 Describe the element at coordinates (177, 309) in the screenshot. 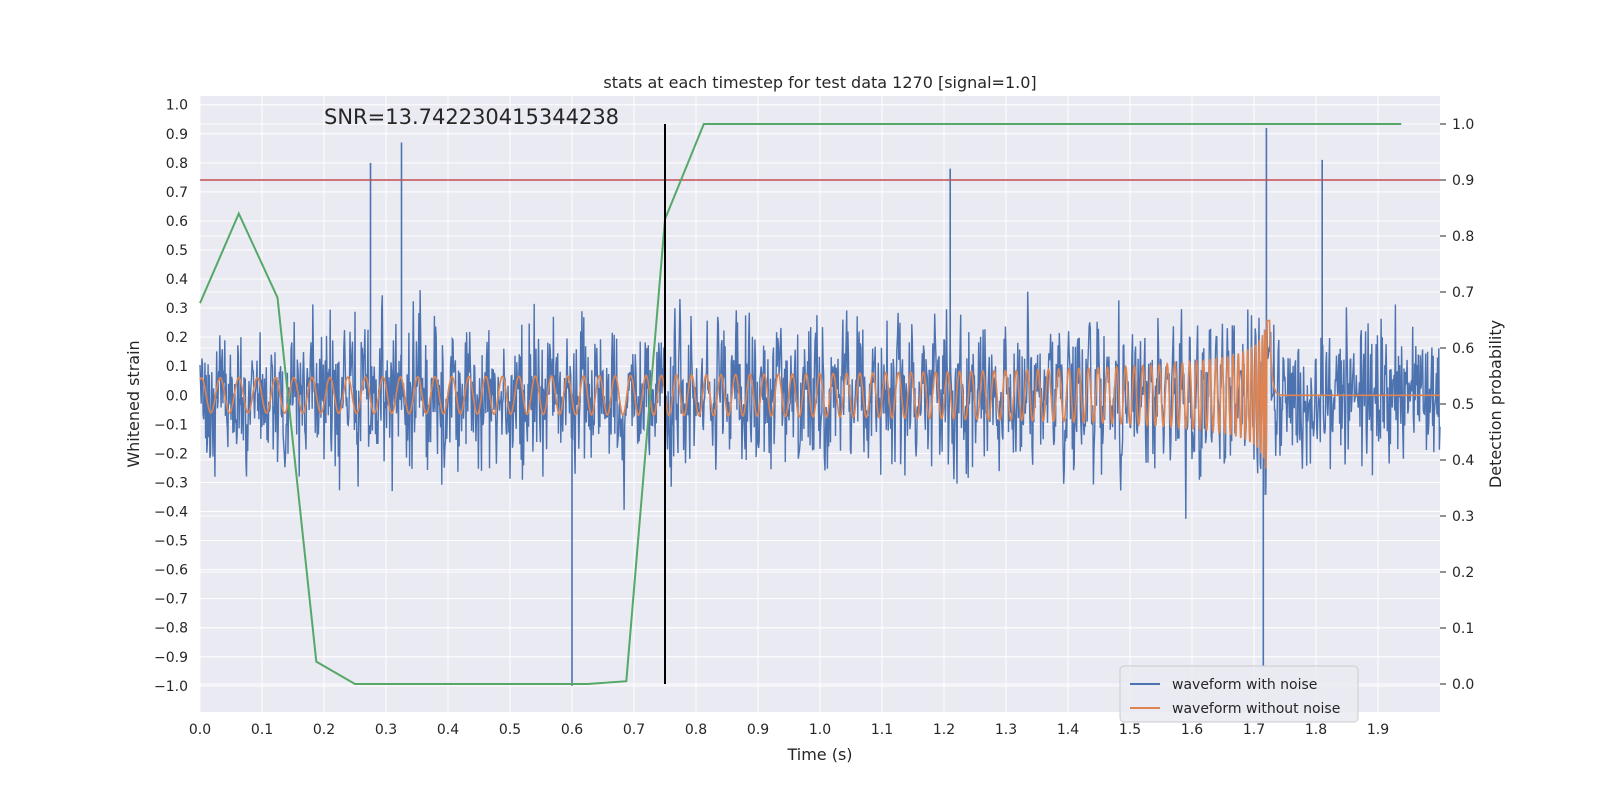

I see `y-tick-label: 0.3` at that location.